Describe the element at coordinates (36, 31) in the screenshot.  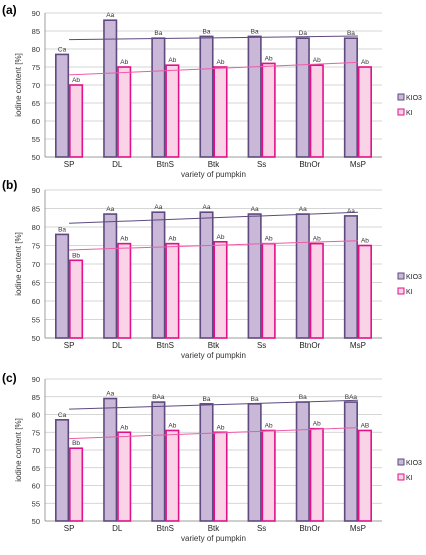
I see `y-tick-label: 85` at that location.